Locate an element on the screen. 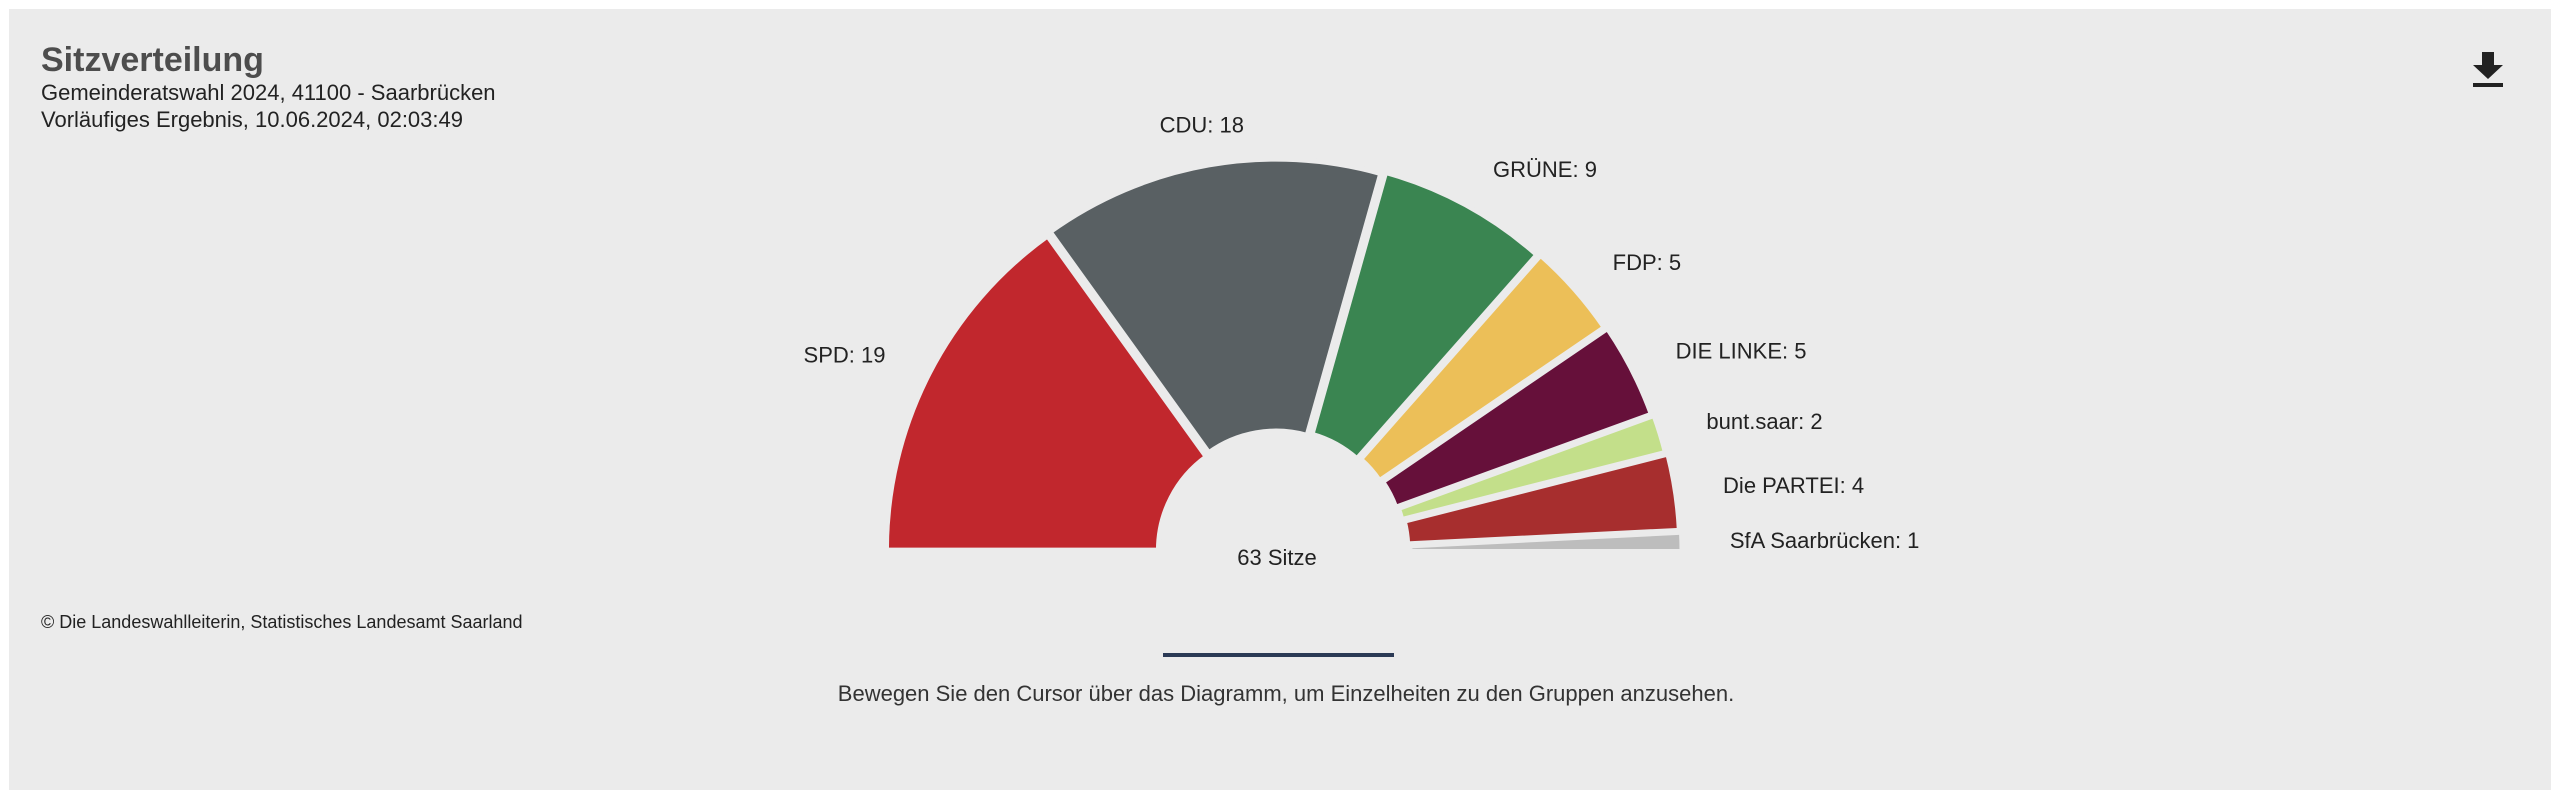  slice-grüne is located at coordinates (1424, 316).